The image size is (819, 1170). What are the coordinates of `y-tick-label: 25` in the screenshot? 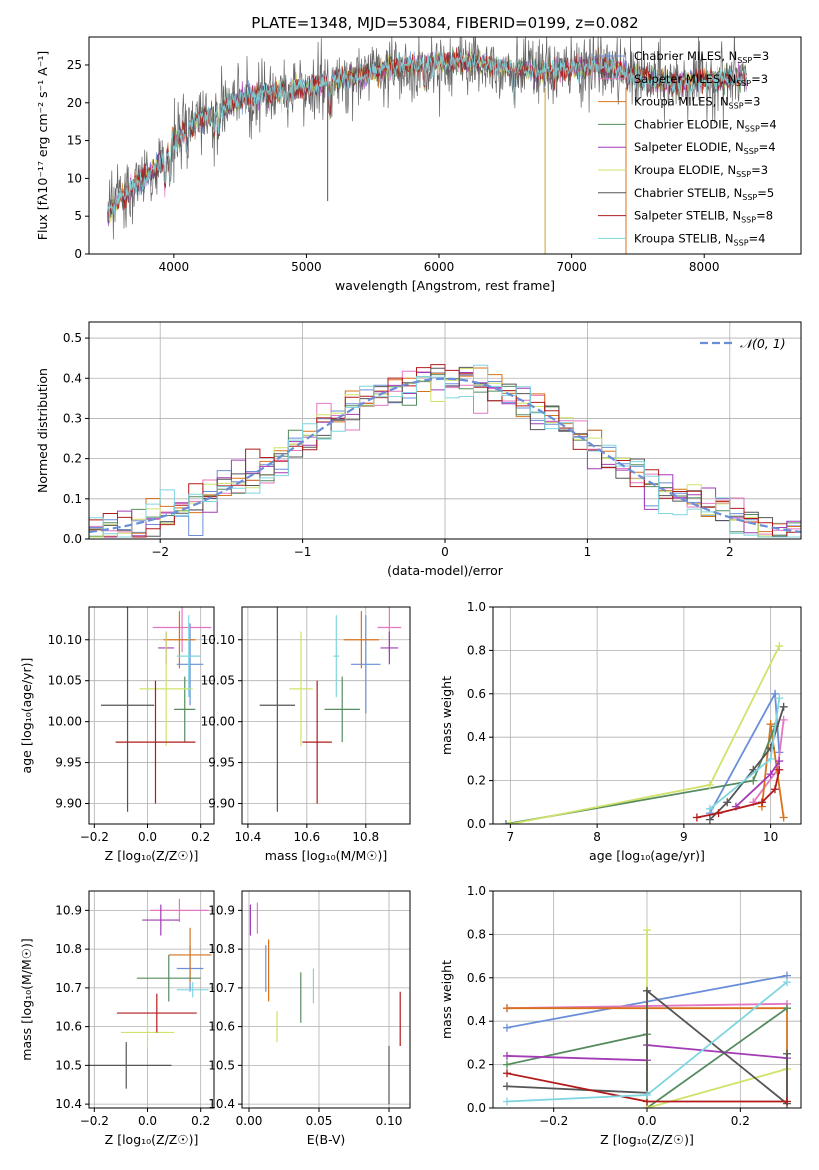 It's located at (74, 65).